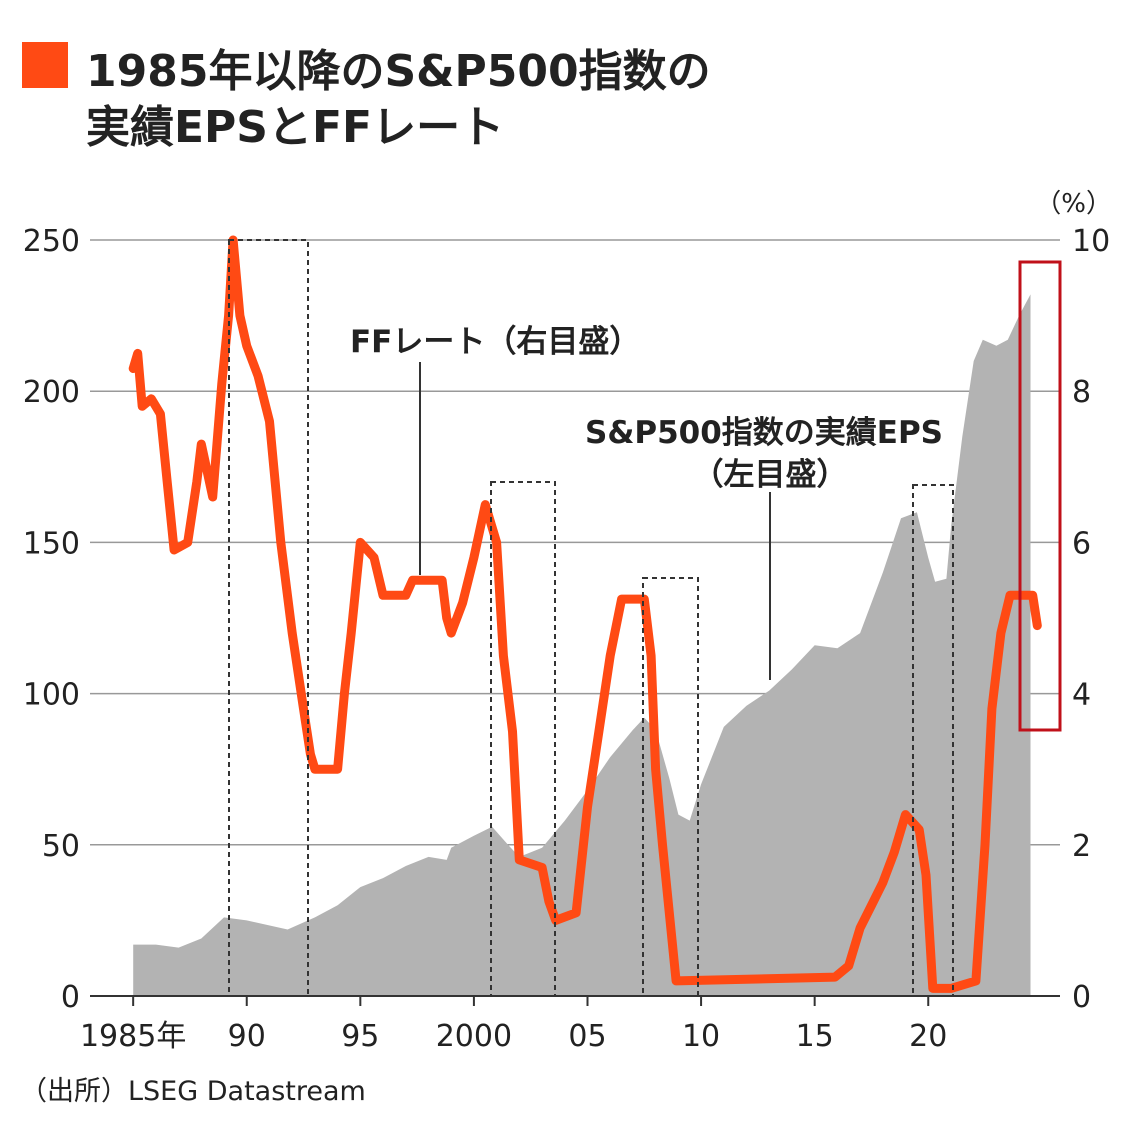 This screenshot has height=1140, width=1140. Describe the element at coordinates (587, 1036) in the screenshot. I see `x-tick-label: 05` at that location.